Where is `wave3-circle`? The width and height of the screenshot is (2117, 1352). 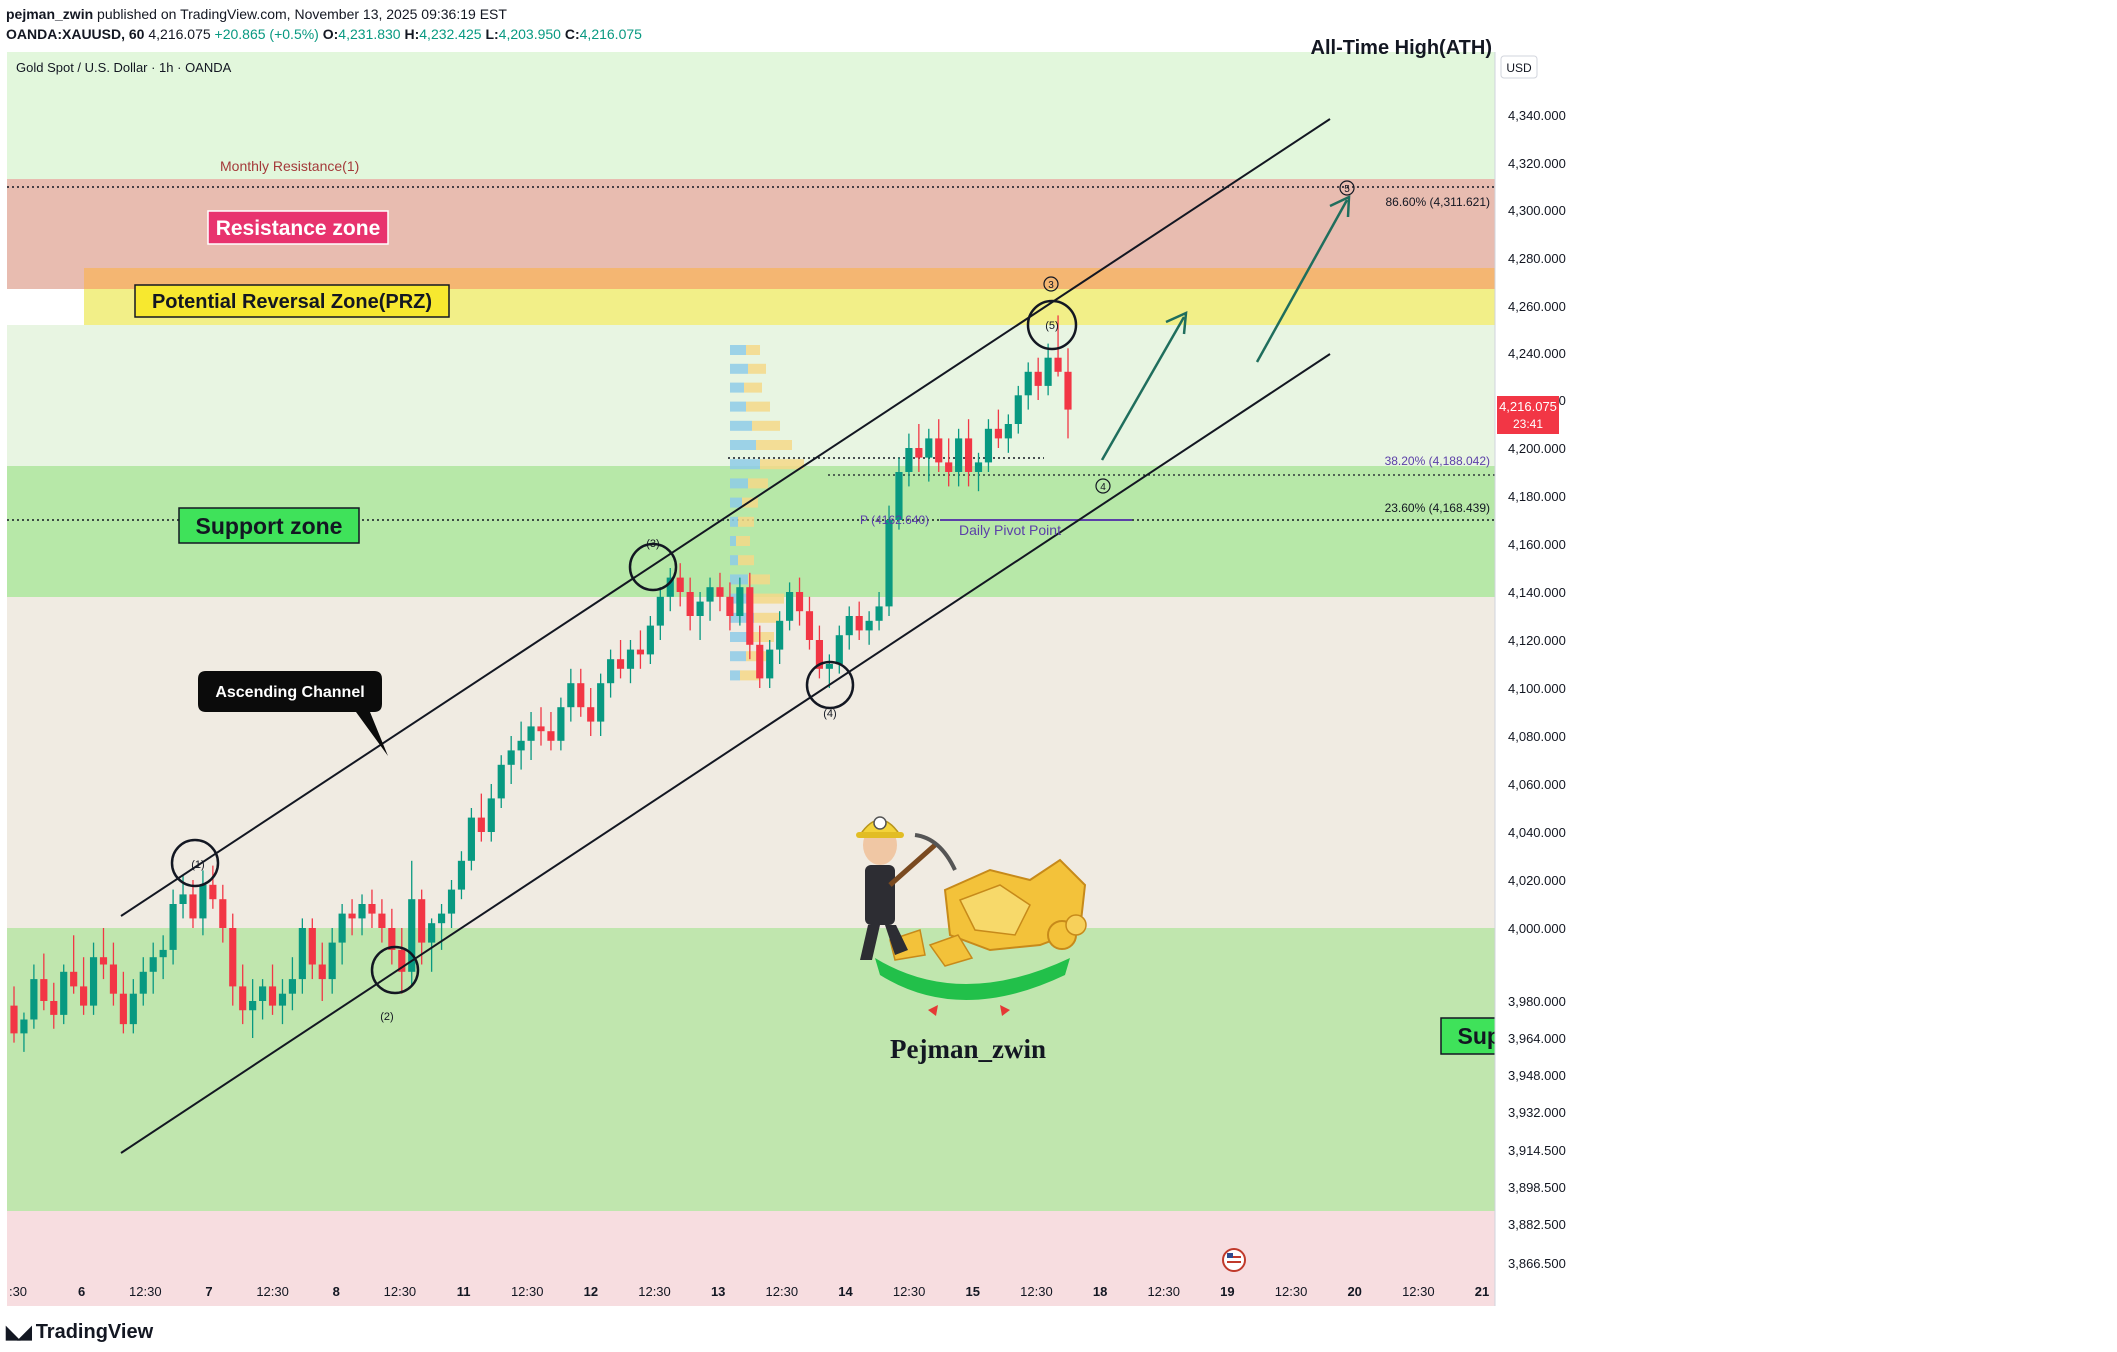
wave3-circle is located at coordinates (653, 567).